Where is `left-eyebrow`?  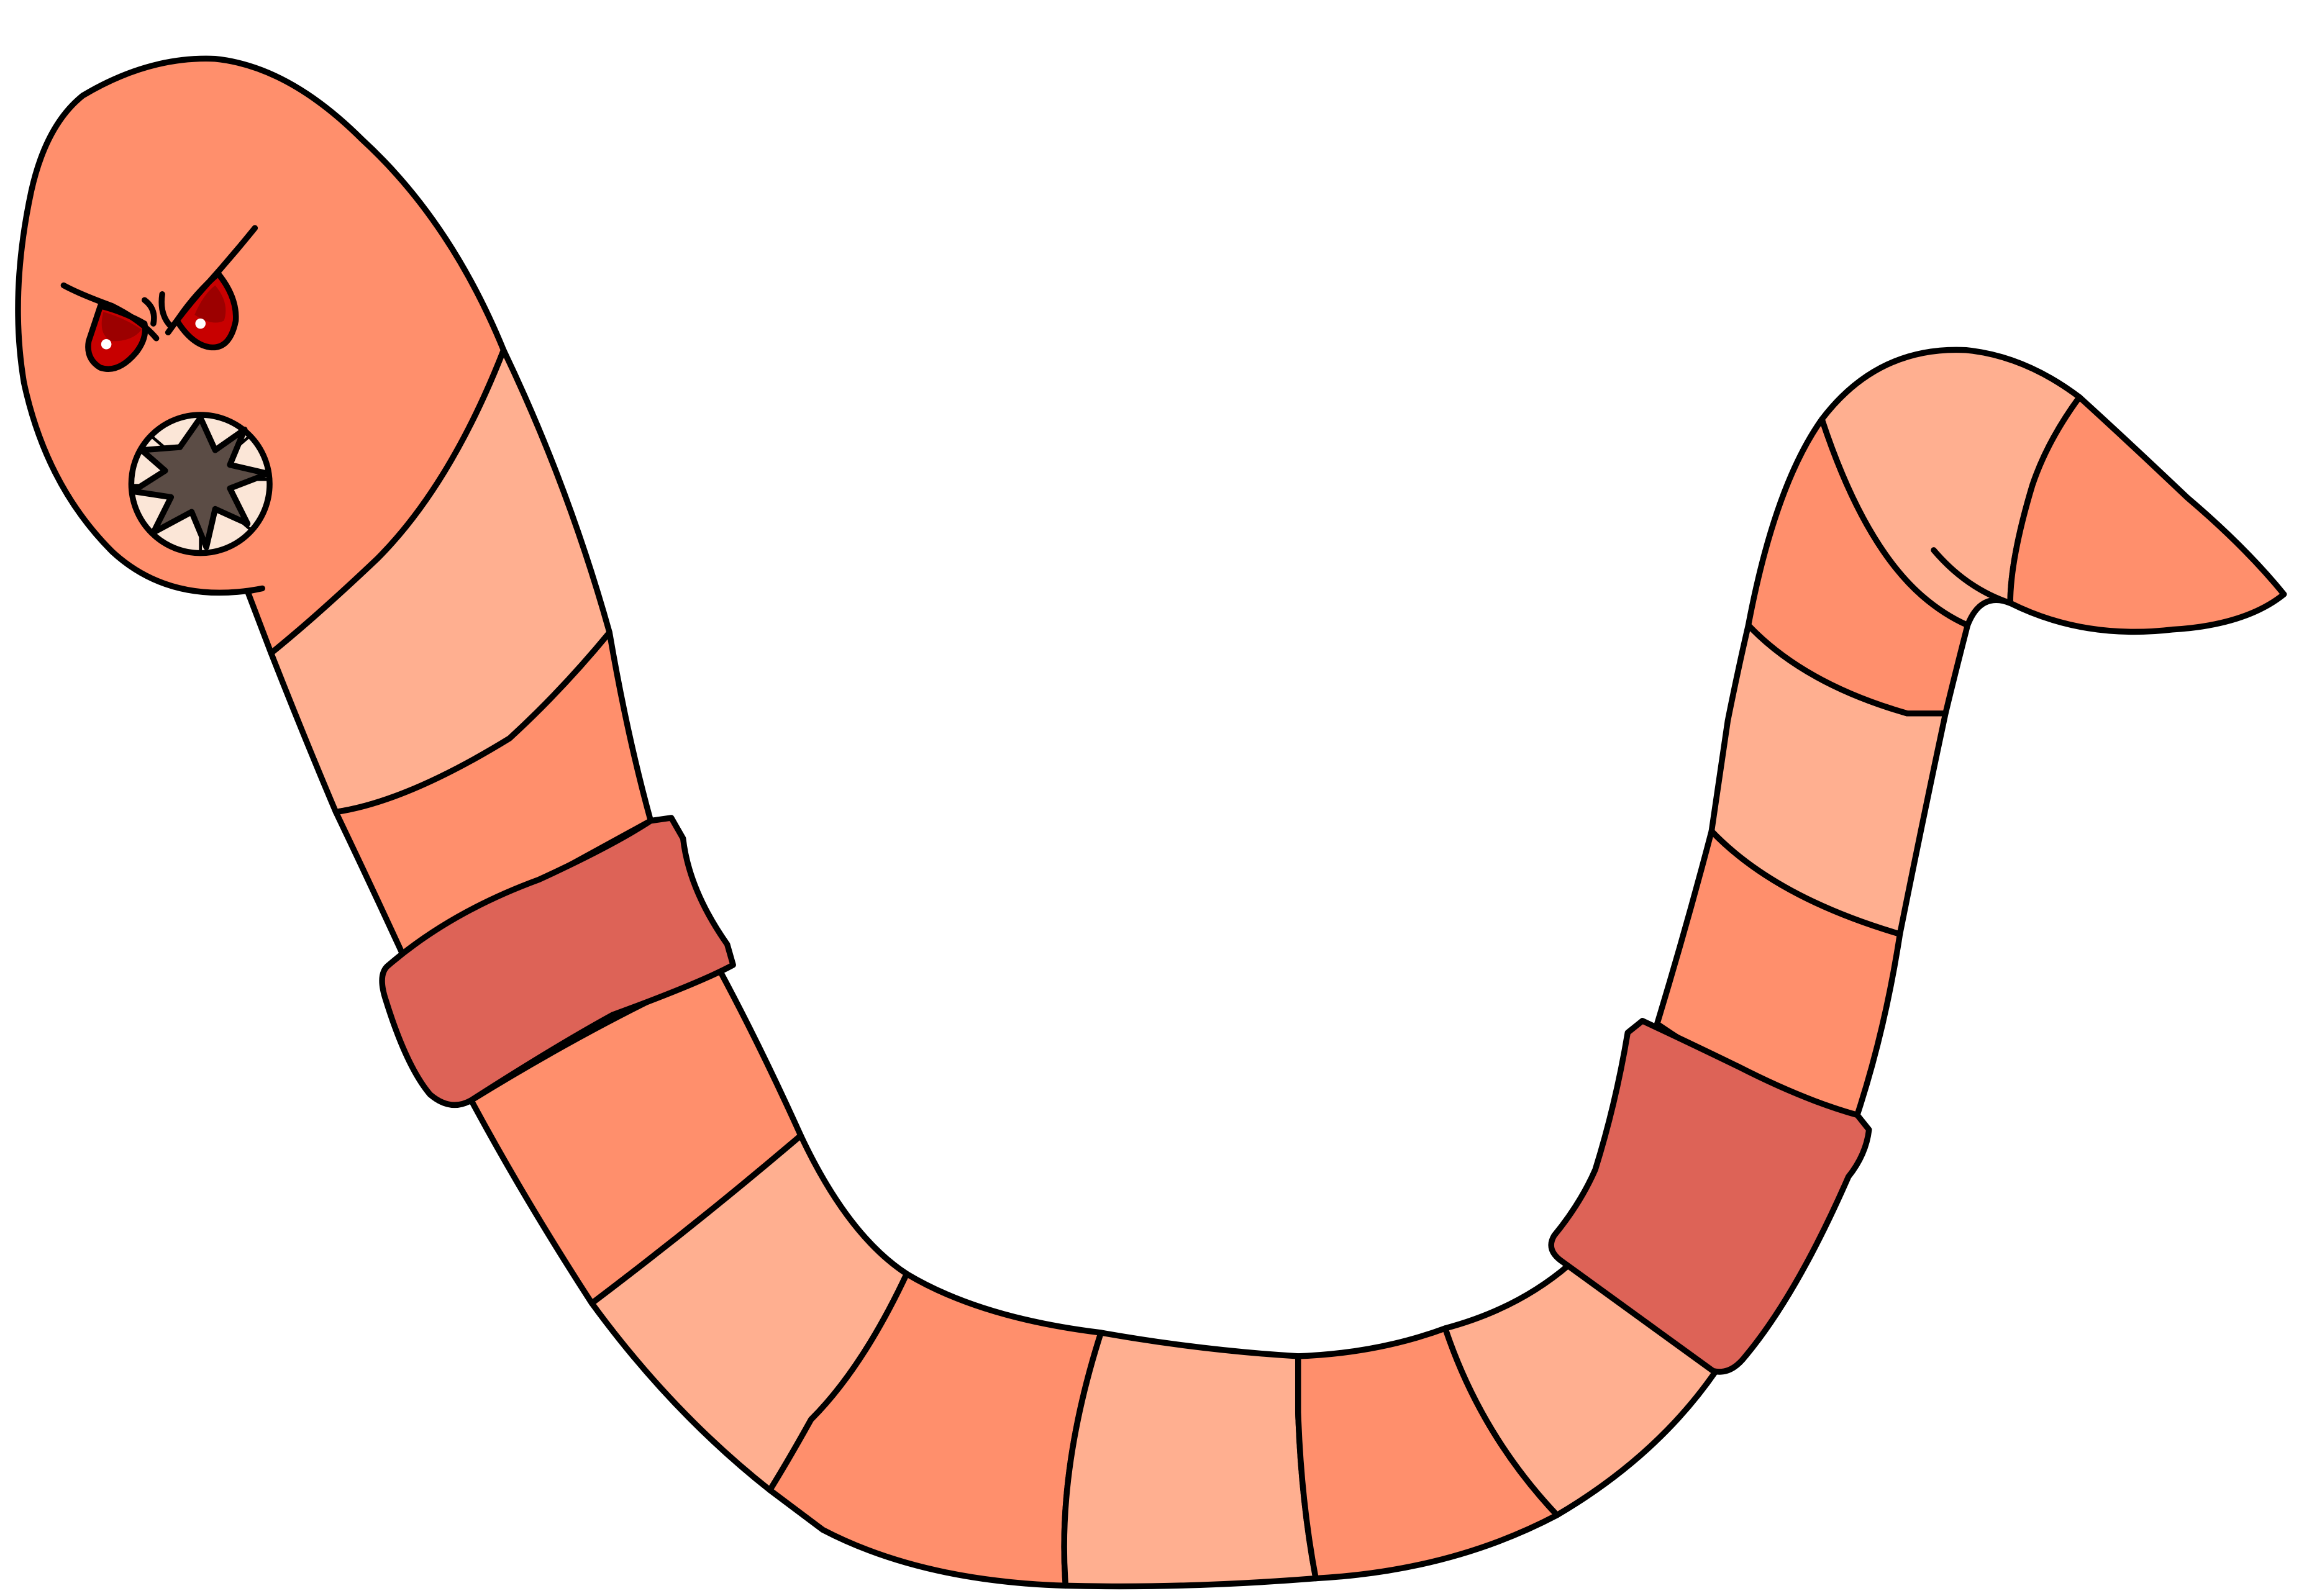 left-eyebrow is located at coordinates (110, 312).